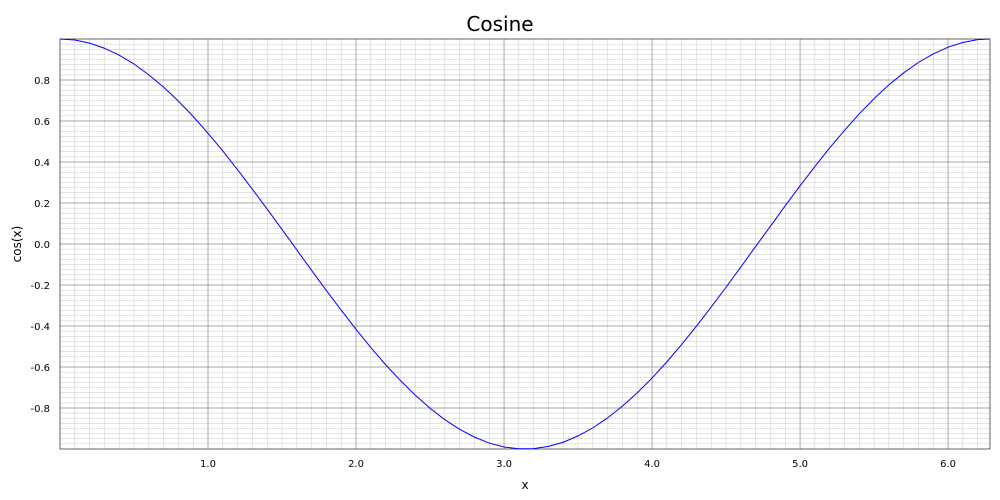  Describe the element at coordinates (40, 327) in the screenshot. I see `y-tick-label: -0.4` at that location.